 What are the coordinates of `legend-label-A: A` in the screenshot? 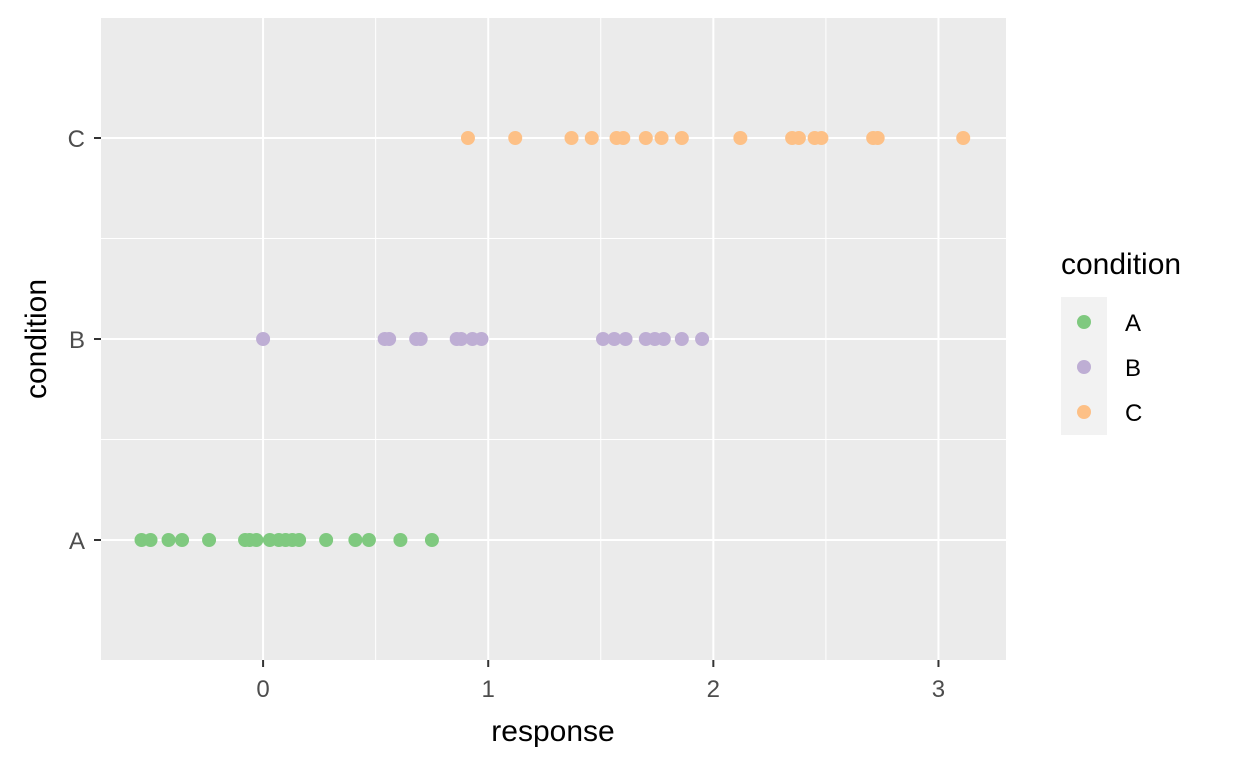 It's located at (1133, 323).